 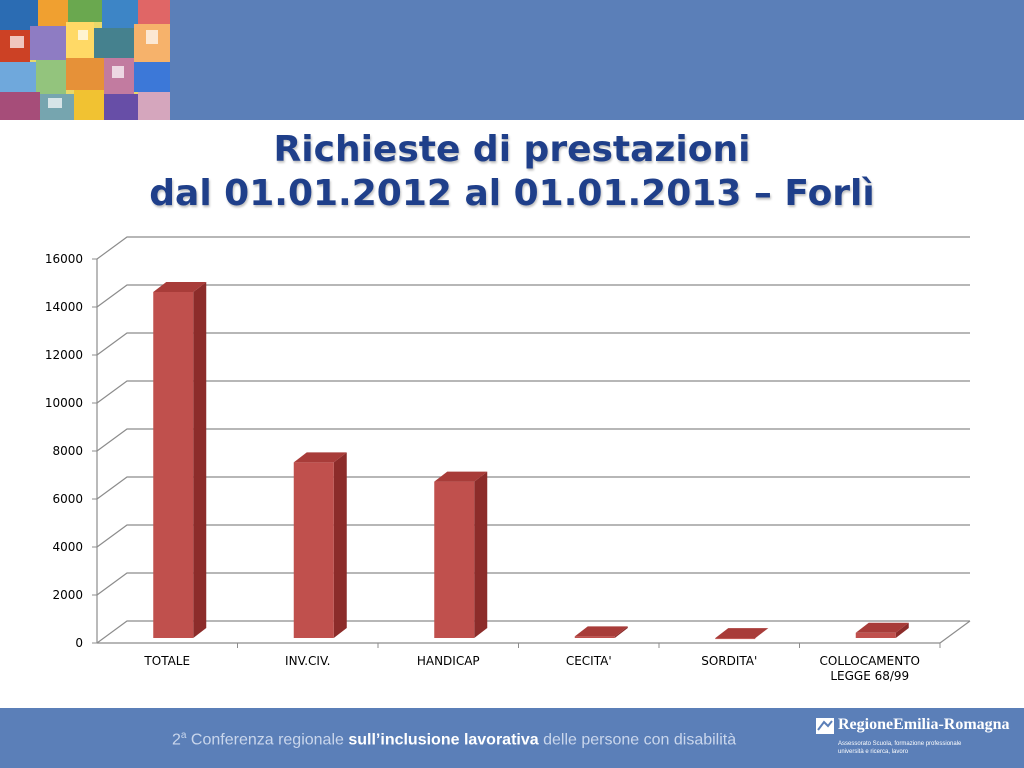 What do you see at coordinates (85, 60) in the screenshot?
I see `mosaic-illustration` at bounding box center [85, 60].